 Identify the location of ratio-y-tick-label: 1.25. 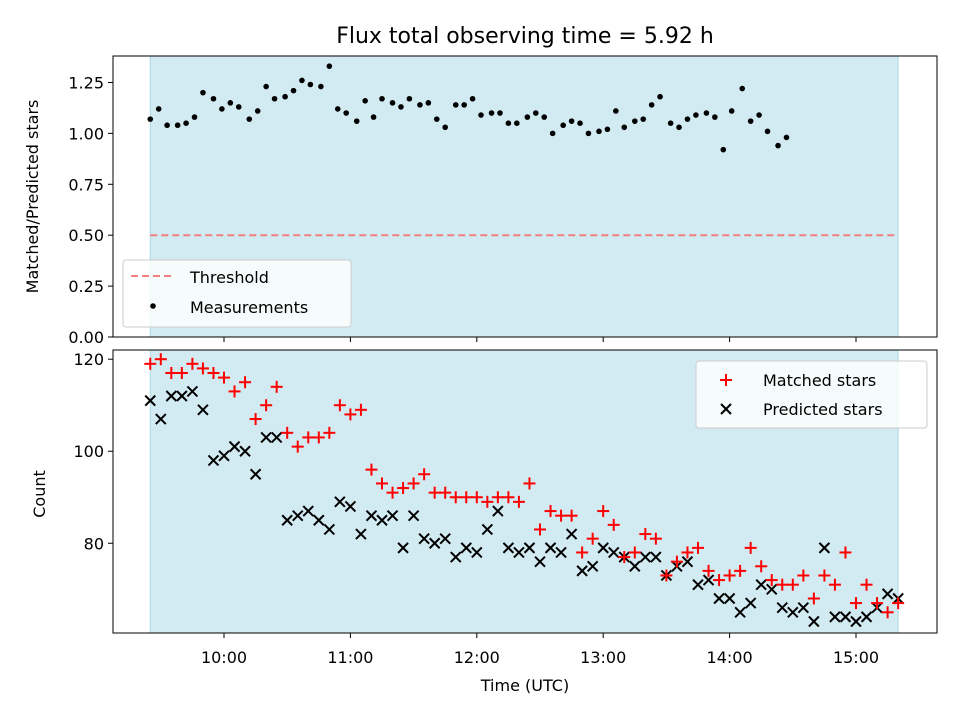
(86, 82).